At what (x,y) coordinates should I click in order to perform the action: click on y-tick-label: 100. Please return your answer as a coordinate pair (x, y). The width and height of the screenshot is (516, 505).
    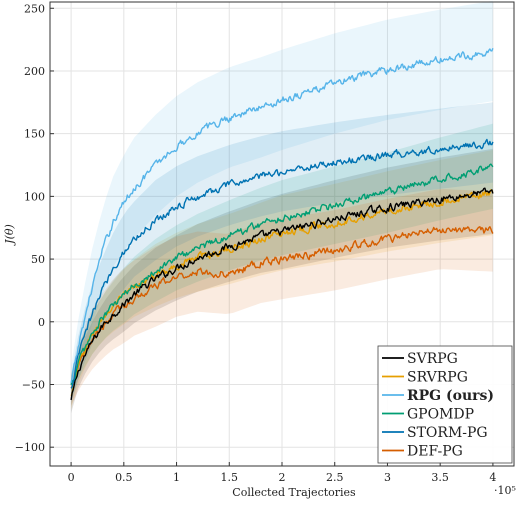
    Looking at the image, I should click on (34, 196).